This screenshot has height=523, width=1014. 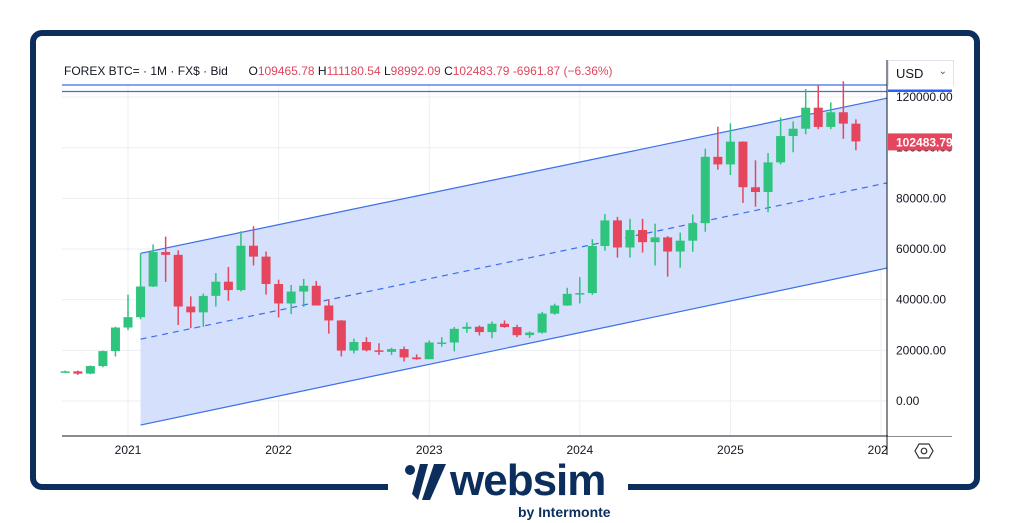 I want to click on price-type-label: Bid, so click(x=219, y=71).